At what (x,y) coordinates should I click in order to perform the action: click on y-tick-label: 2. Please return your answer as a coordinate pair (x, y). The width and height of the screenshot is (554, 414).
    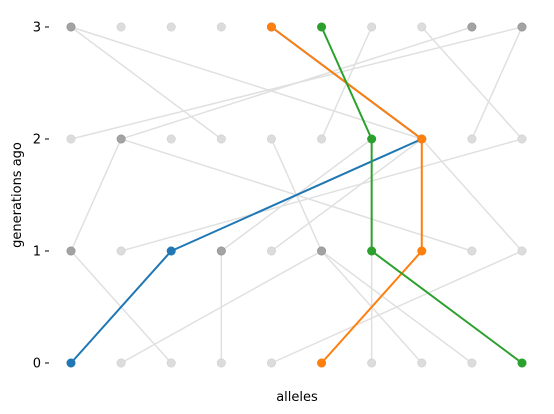
    Looking at the image, I should click on (37, 140).